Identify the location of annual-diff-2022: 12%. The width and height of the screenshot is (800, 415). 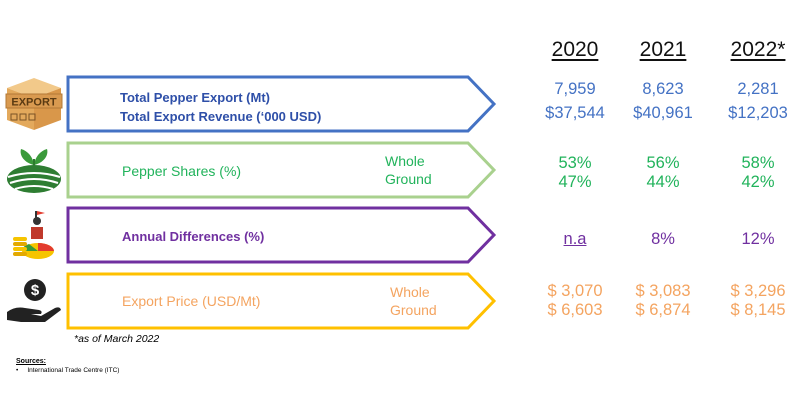
(758, 239).